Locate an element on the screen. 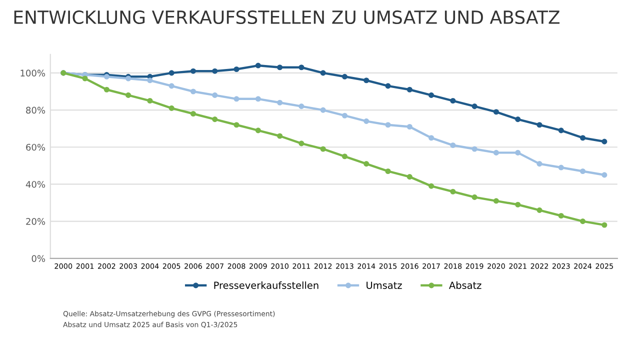 This screenshot has height=340, width=630. y-tick-label: 60% is located at coordinates (36, 147).